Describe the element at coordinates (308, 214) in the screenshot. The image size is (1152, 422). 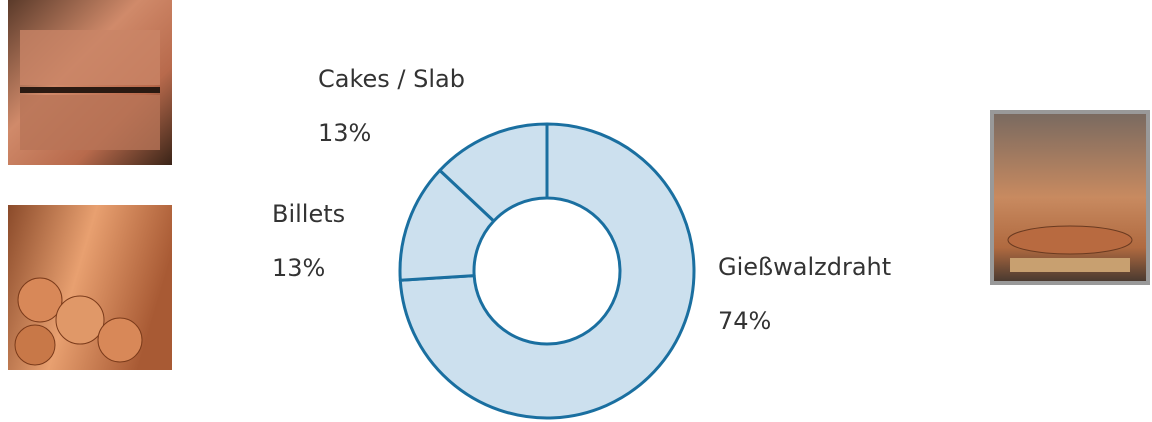
I see `category-label: Billets` at that location.